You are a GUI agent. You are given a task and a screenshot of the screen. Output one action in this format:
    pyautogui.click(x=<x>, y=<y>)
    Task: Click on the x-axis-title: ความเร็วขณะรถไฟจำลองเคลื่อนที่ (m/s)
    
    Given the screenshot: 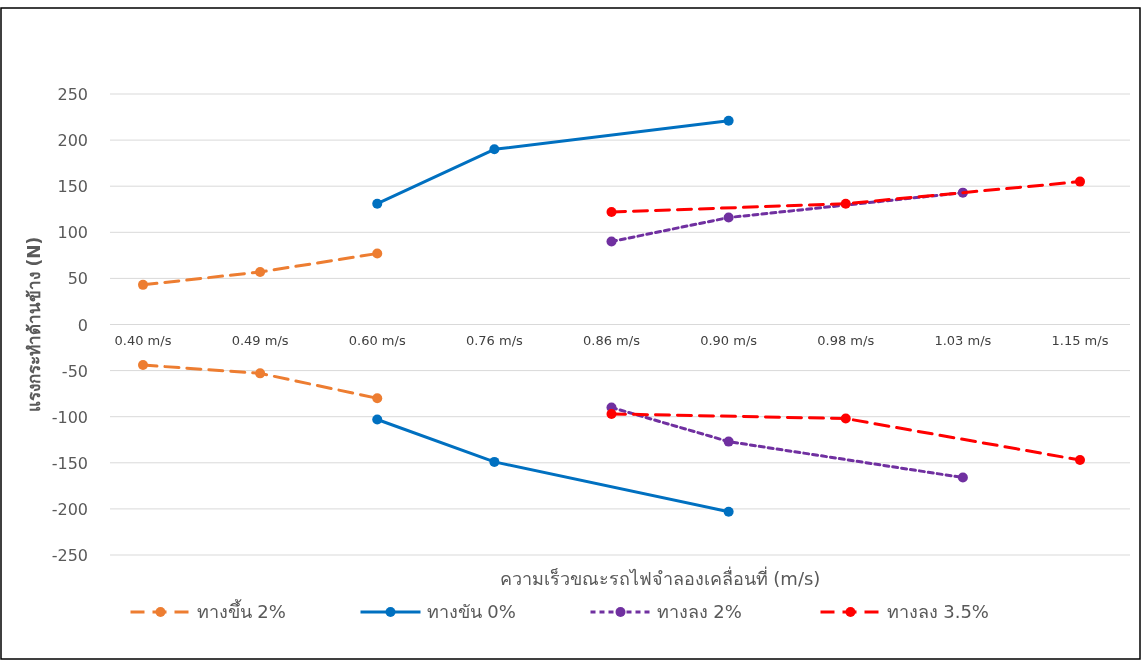 What is the action you would take?
    pyautogui.click(x=660, y=577)
    